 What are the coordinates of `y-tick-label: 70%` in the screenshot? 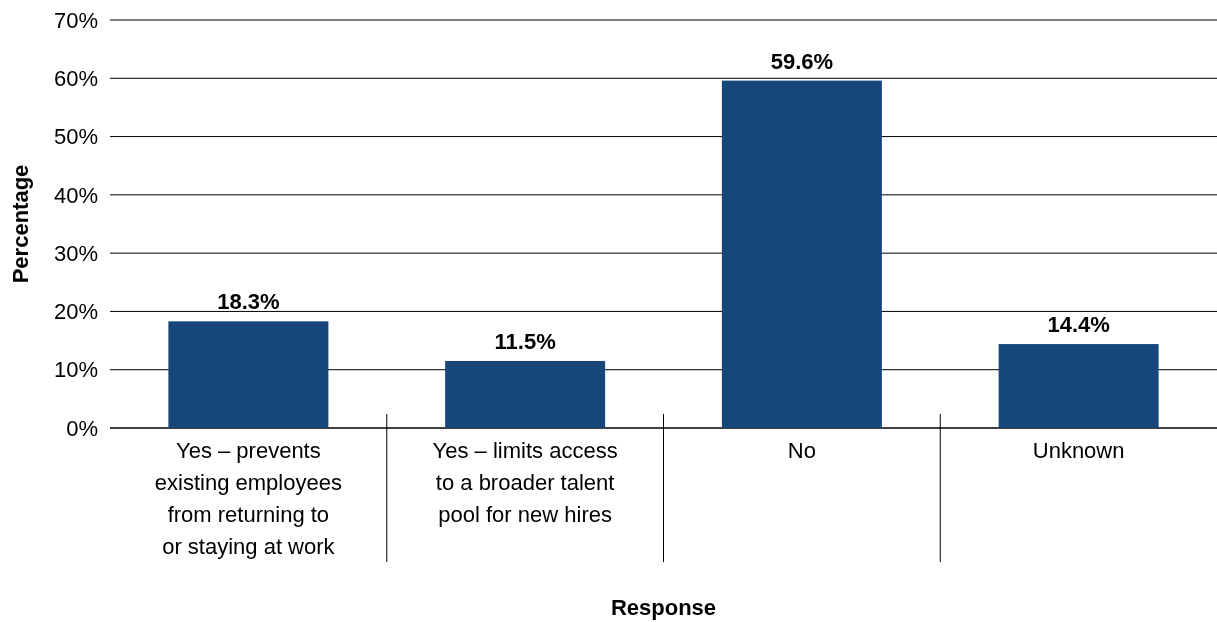 It's located at (75, 20).